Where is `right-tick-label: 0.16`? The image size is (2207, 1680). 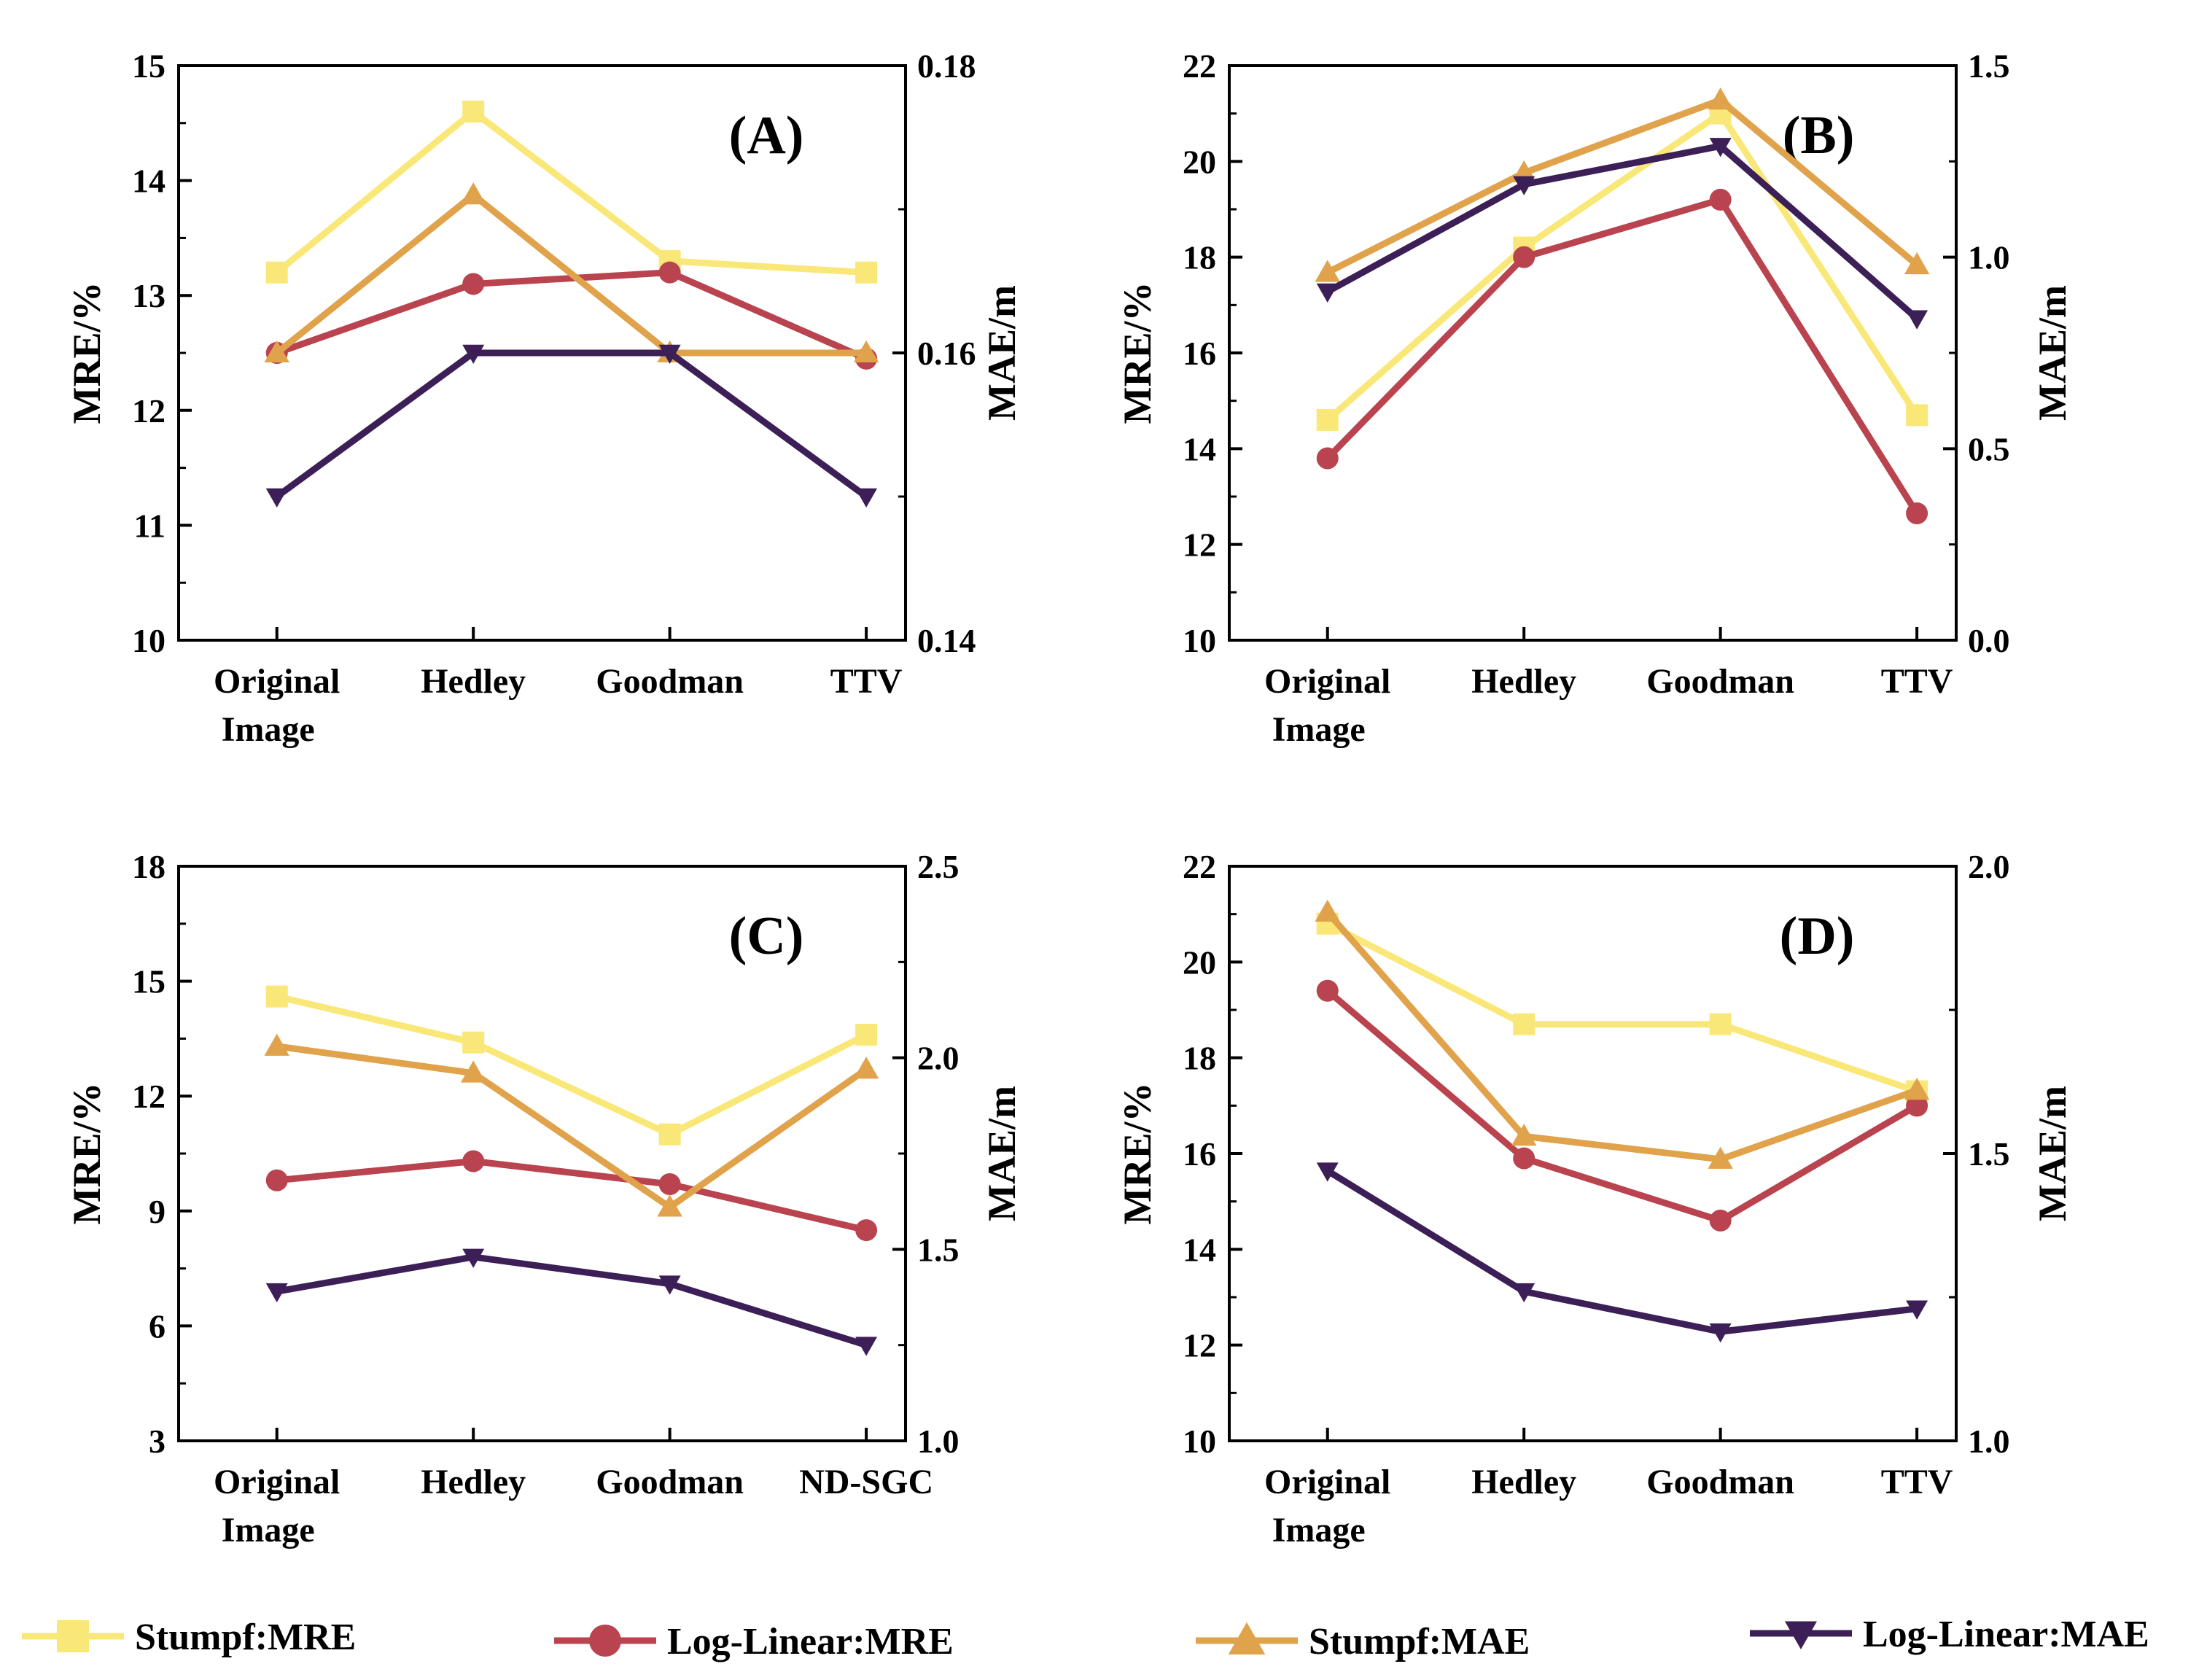 right-tick-label: 0.16 is located at coordinates (947, 353).